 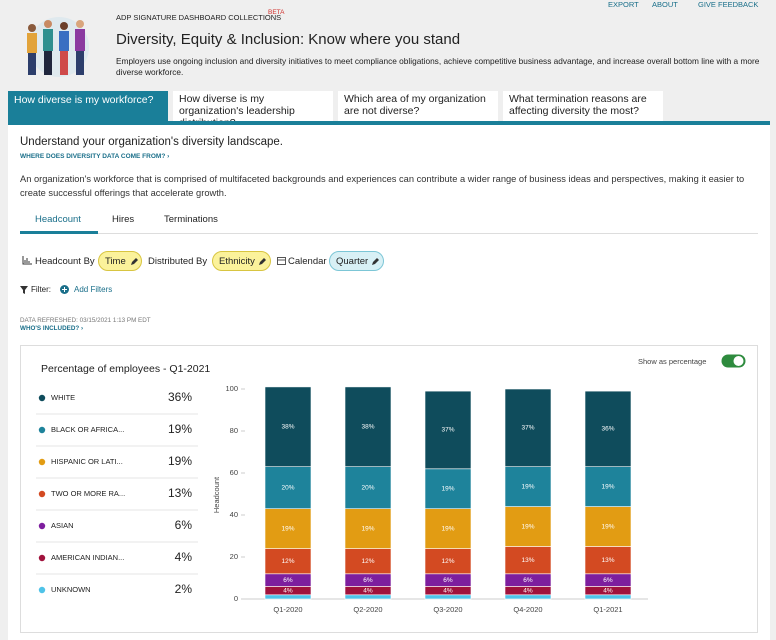 What do you see at coordinates (184, 589) in the screenshot?
I see `breakdown-share: 2%` at bounding box center [184, 589].